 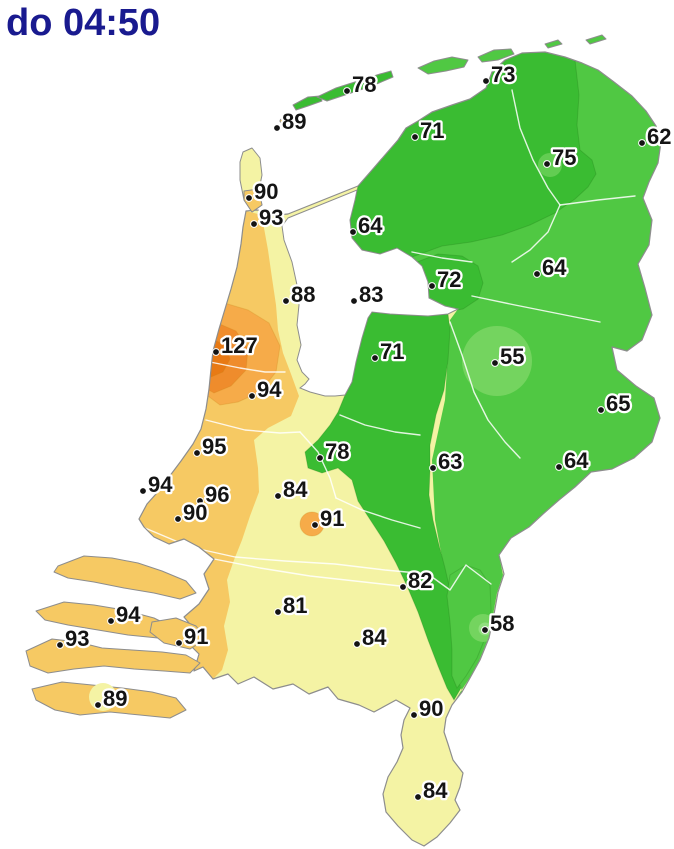 I want to click on station: 81, so click(x=292, y=605).